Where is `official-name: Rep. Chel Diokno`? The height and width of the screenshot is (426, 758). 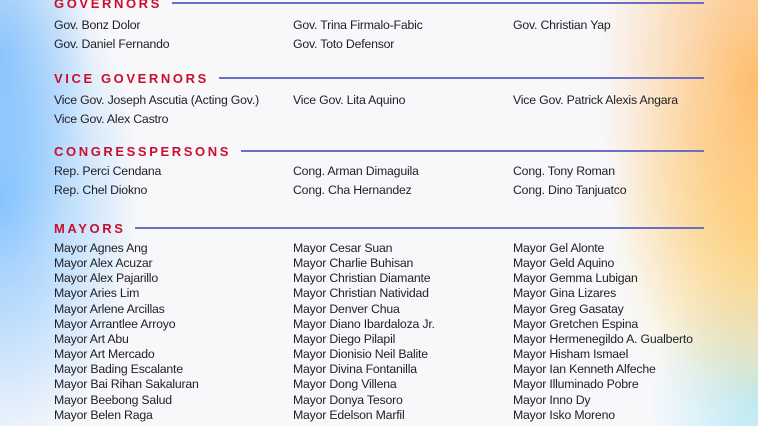
official-name: Rep. Chel Diokno is located at coordinates (101, 189).